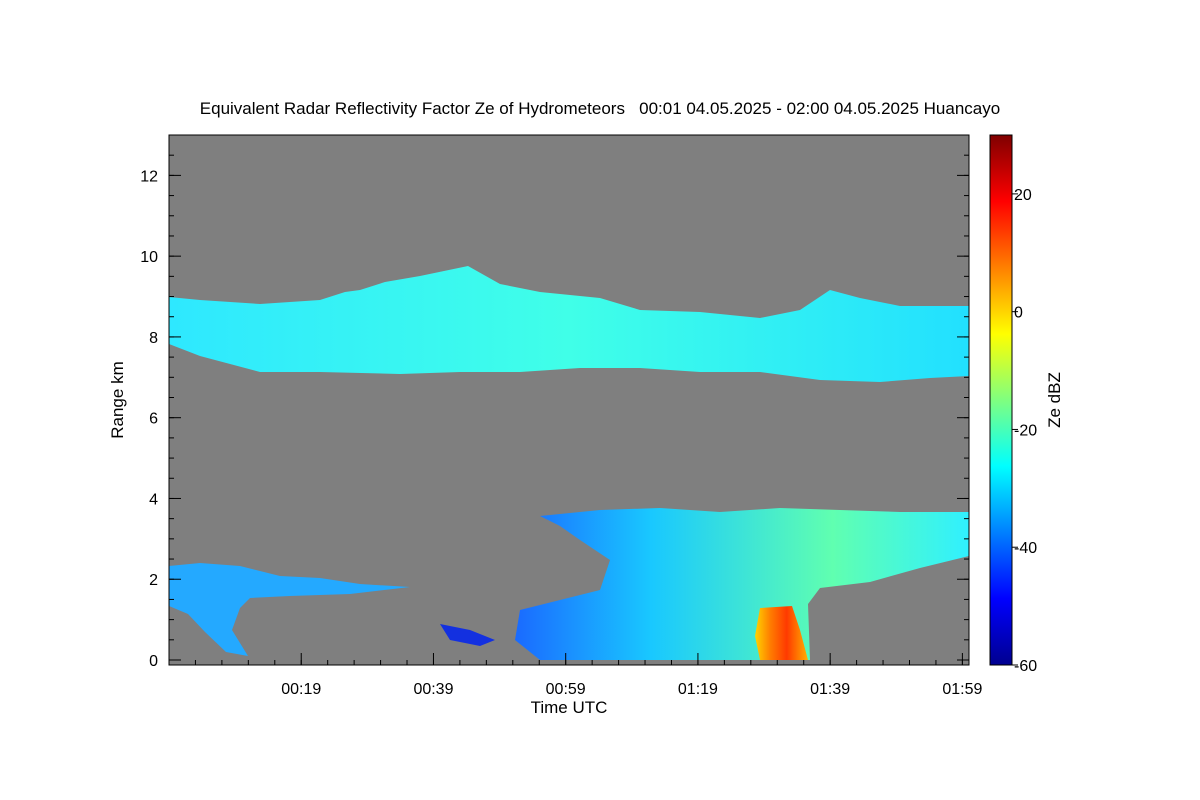 The image size is (1200, 800). What do you see at coordinates (301, 689) in the screenshot?
I see `x-tick-label: 00:19` at bounding box center [301, 689].